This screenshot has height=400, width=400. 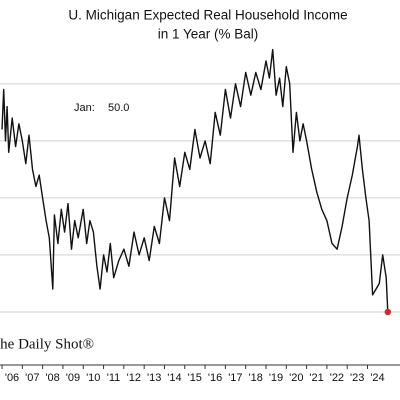 I want to click on x-tick-label: '15, so click(x=195, y=378).